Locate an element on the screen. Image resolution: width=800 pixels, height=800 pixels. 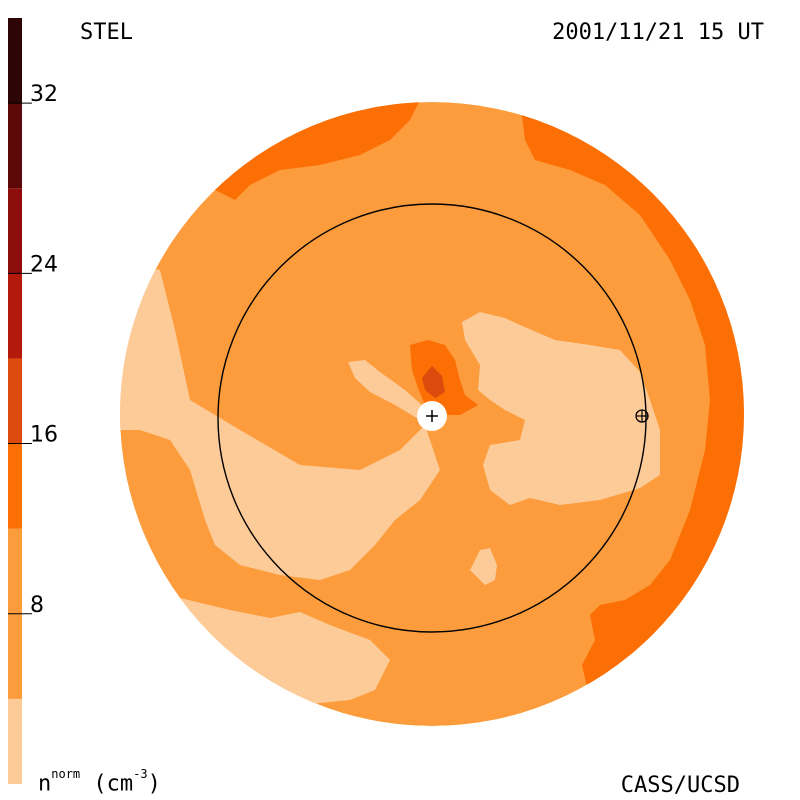
density-region-low-wedge is located at coordinates (386, 390).